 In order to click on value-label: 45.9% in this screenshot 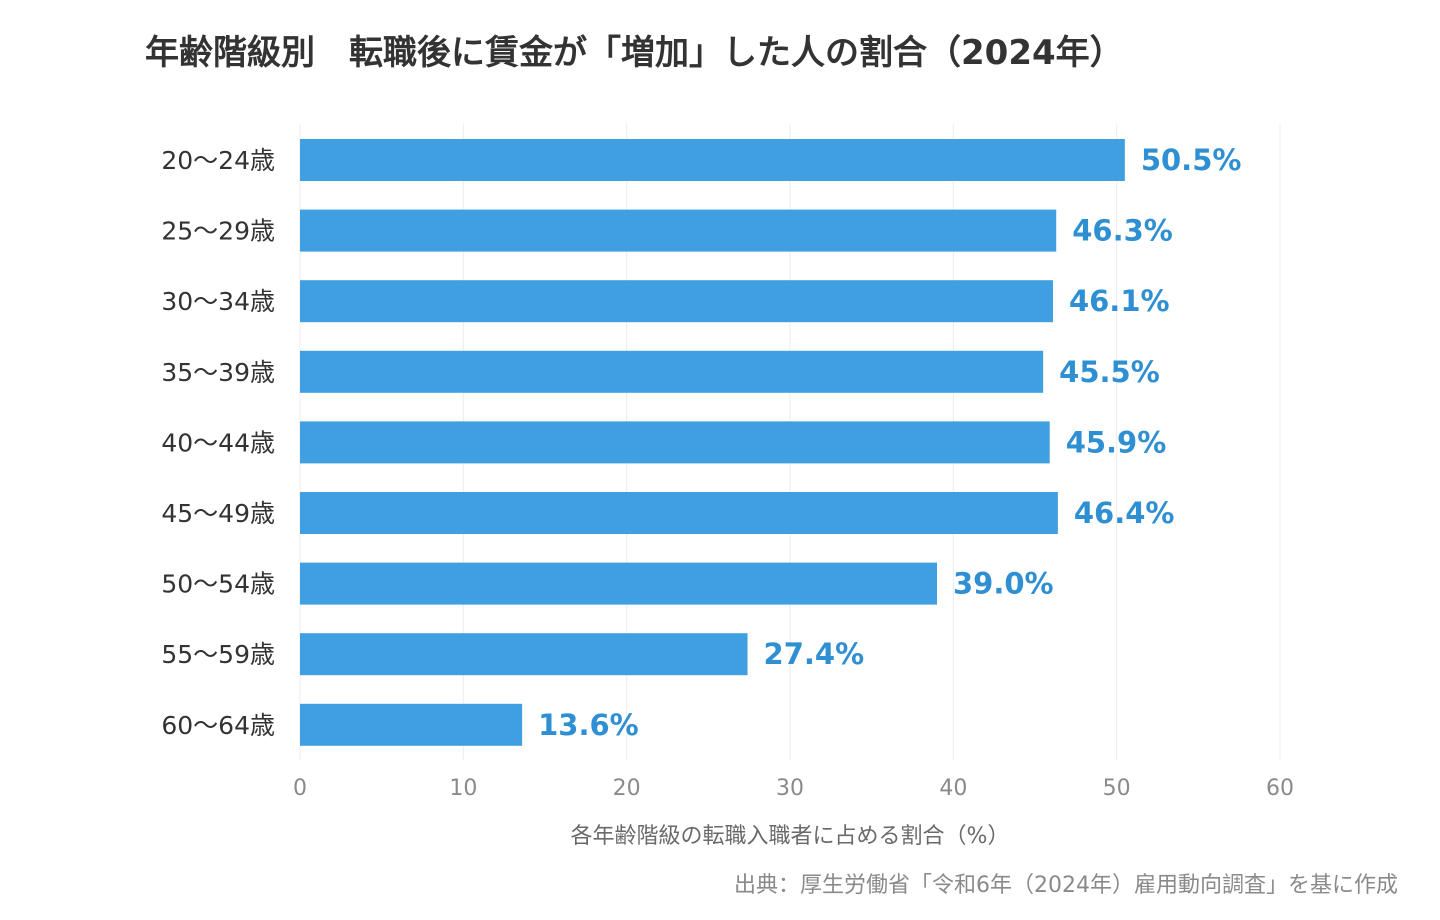, I will do `click(1116, 442)`.